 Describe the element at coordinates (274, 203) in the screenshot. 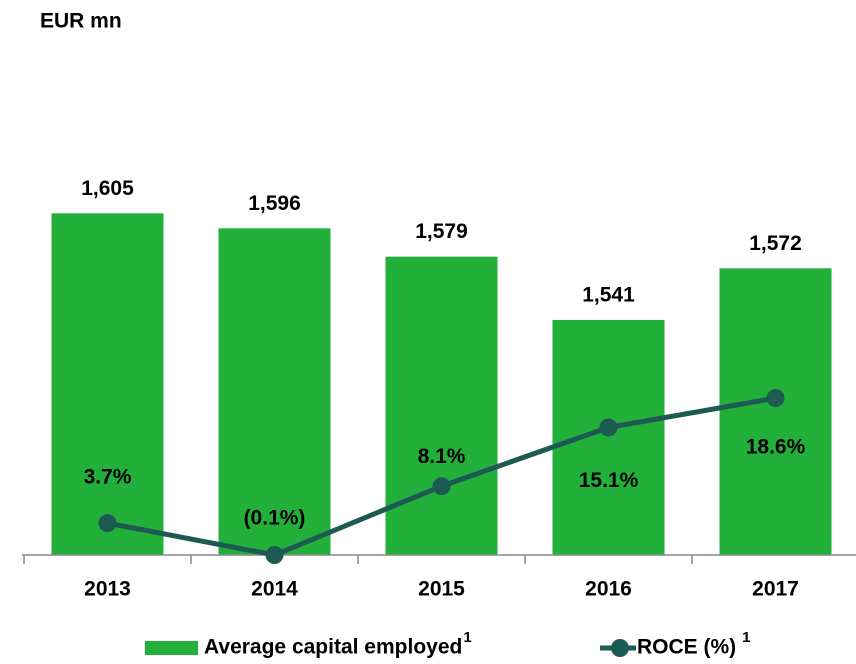

I see `bar-value-label: 1,596` at that location.